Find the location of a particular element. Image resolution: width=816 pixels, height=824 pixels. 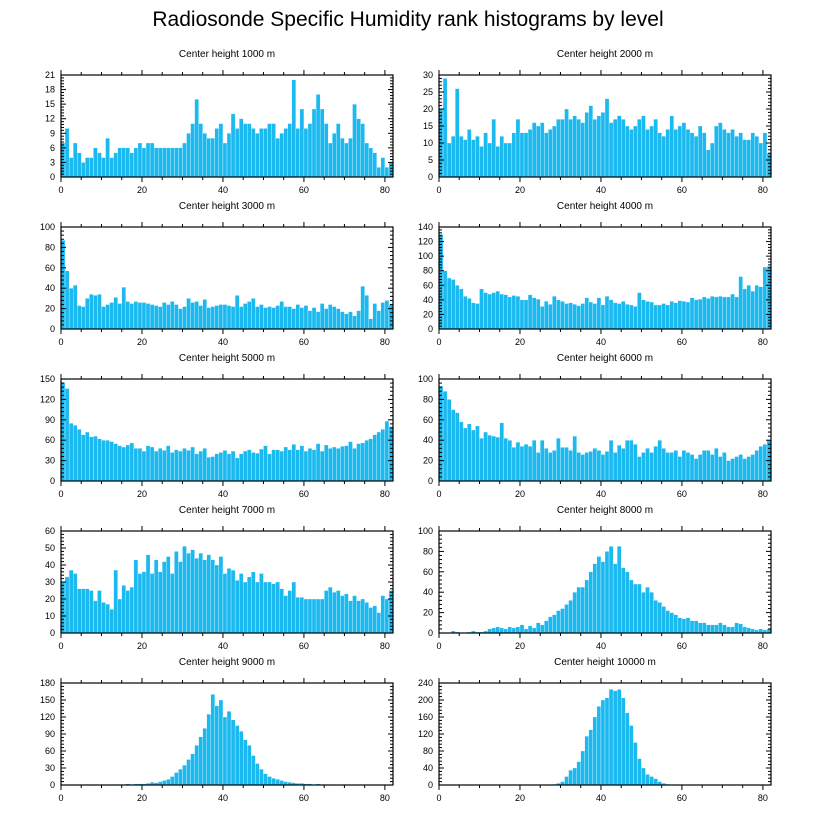

y-tick-label: 100 is located at coordinates (47, 227).